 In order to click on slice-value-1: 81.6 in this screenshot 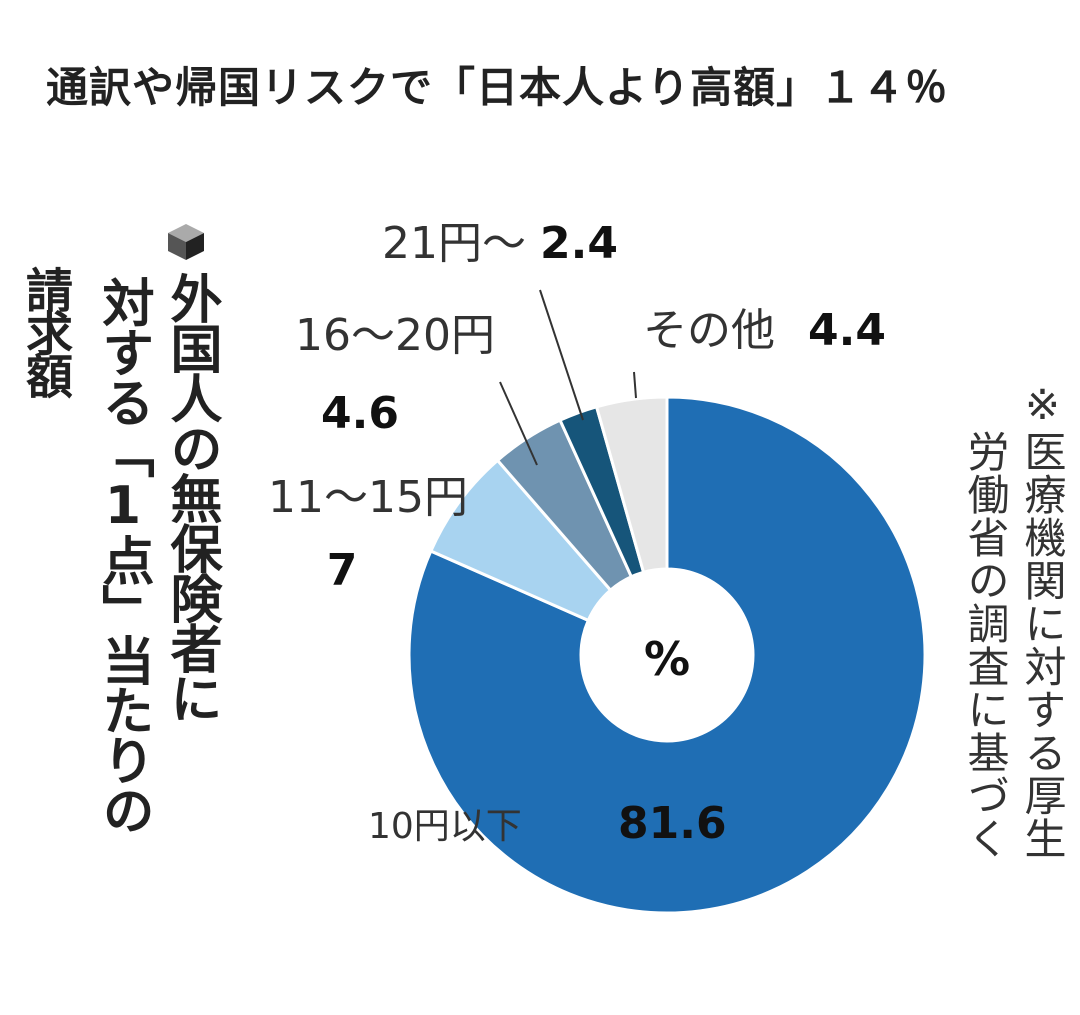, I will do `click(672, 823)`.